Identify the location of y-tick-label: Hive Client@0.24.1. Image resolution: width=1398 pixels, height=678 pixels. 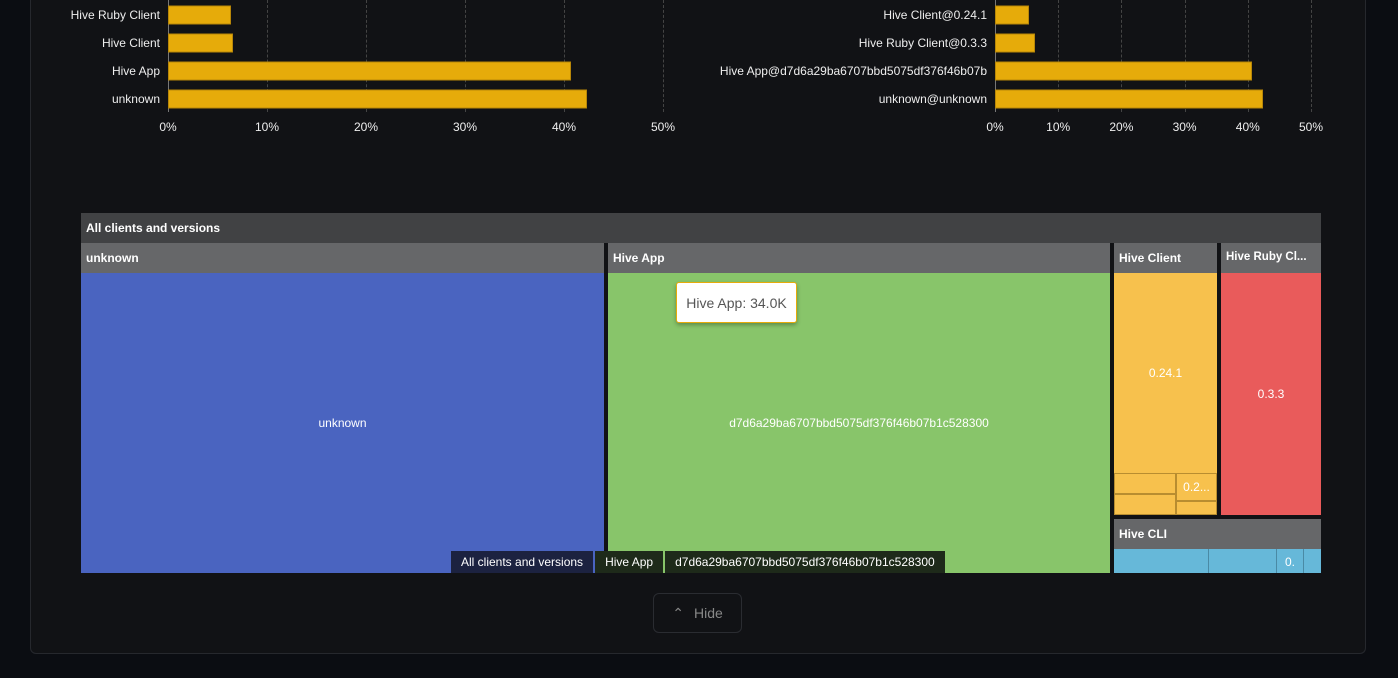
(935, 15).